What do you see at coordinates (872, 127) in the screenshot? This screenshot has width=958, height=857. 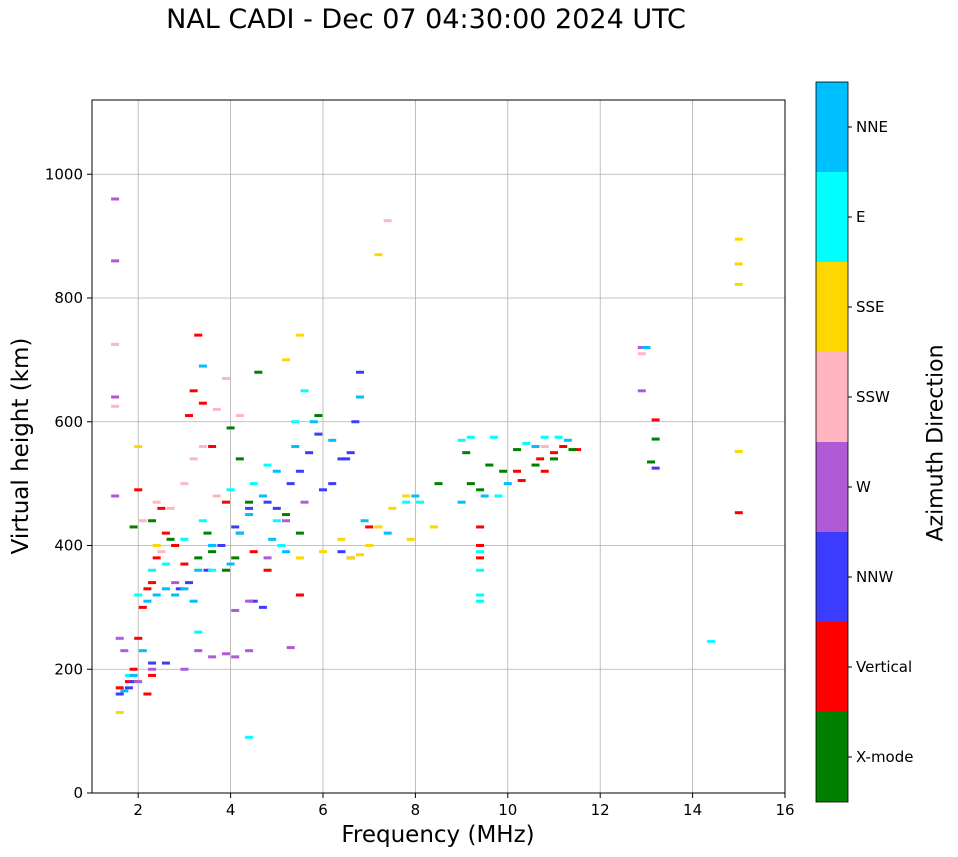 I see `colorbar-tick-label: NNE` at bounding box center [872, 127].